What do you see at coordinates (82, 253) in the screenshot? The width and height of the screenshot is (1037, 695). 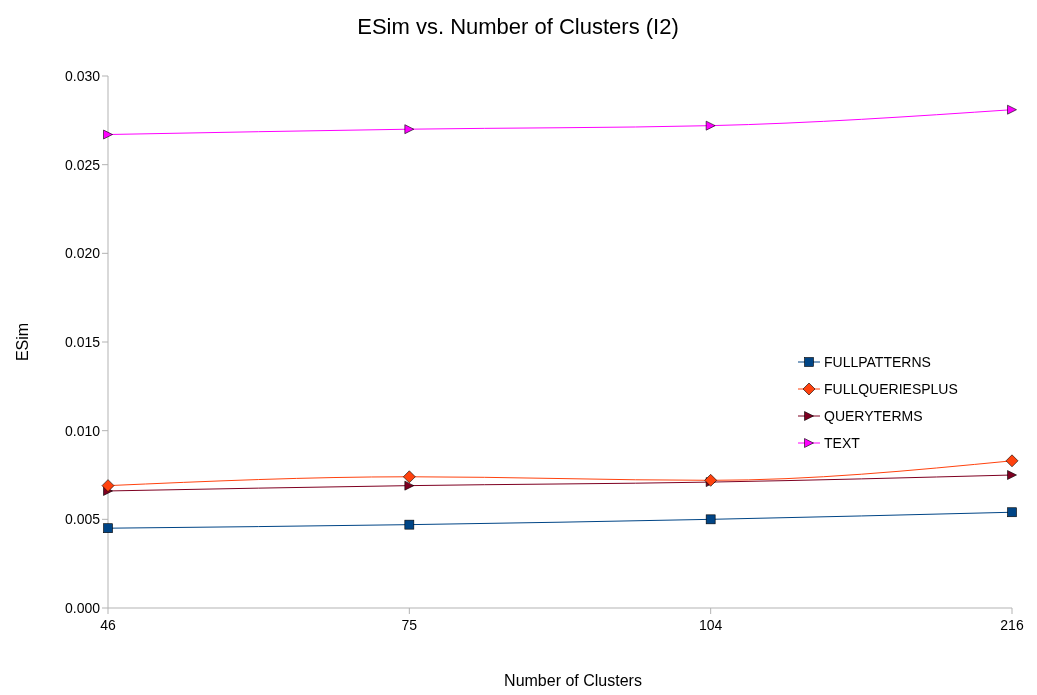 I see `y-tick-label: 0.020` at bounding box center [82, 253].